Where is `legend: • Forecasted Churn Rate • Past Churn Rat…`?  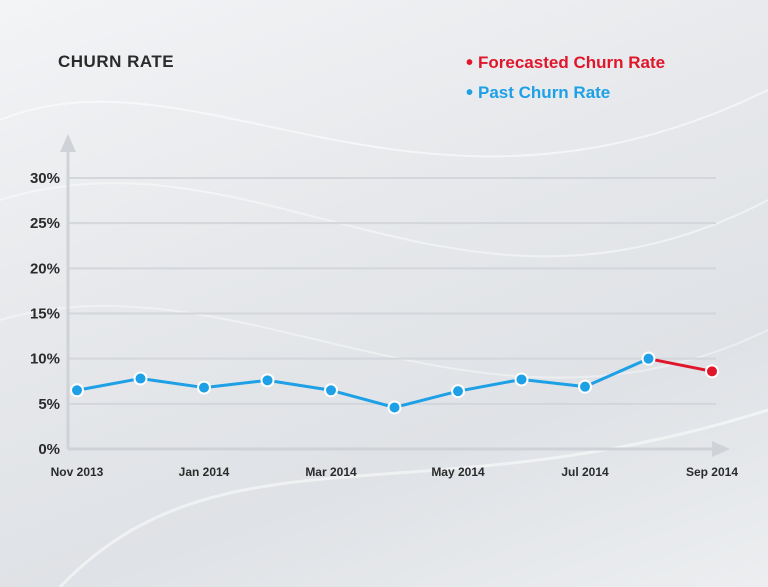 legend: • Forecasted Churn Rate • Past Churn Rat… is located at coordinates (565, 78).